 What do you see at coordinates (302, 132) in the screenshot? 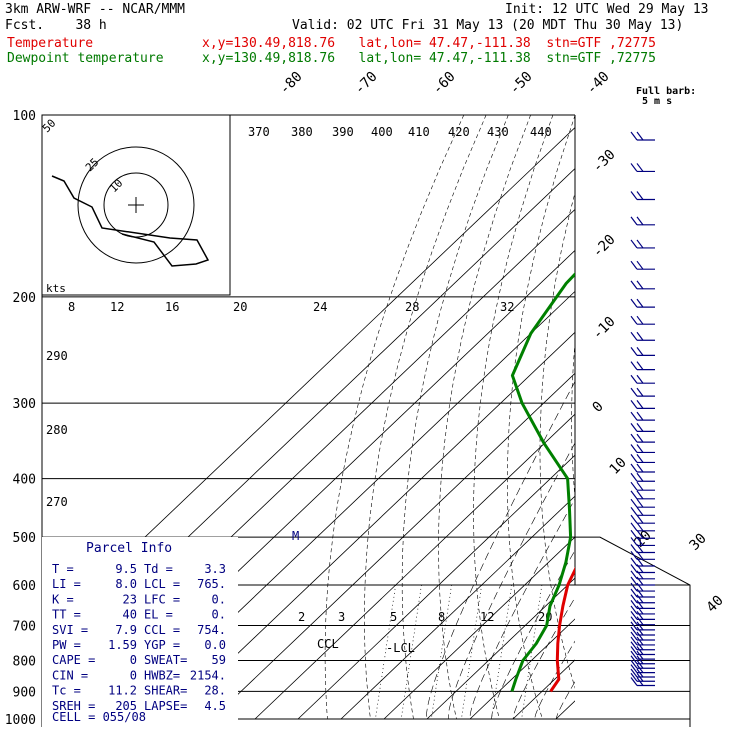
I see `theta-label: 380` at bounding box center [302, 132].